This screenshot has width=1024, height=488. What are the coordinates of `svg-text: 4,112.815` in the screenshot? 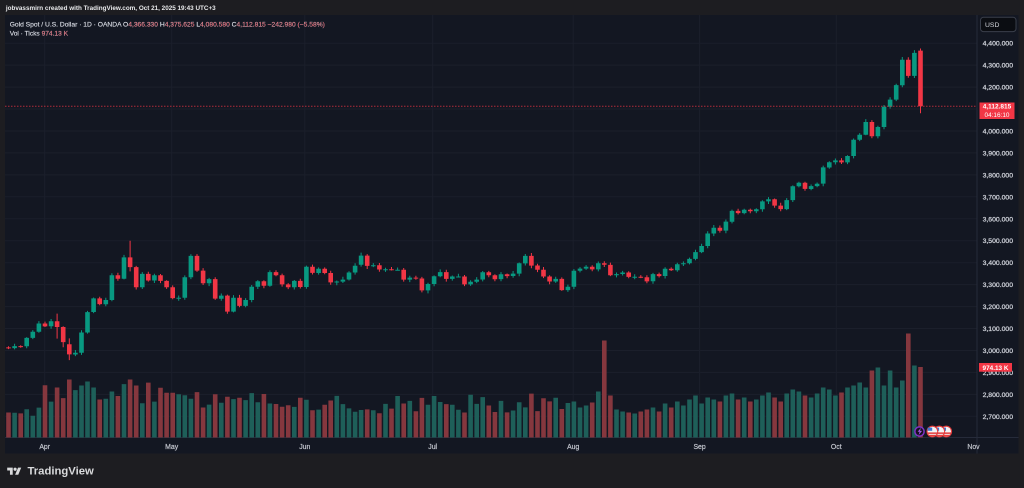 It's located at (997, 107).